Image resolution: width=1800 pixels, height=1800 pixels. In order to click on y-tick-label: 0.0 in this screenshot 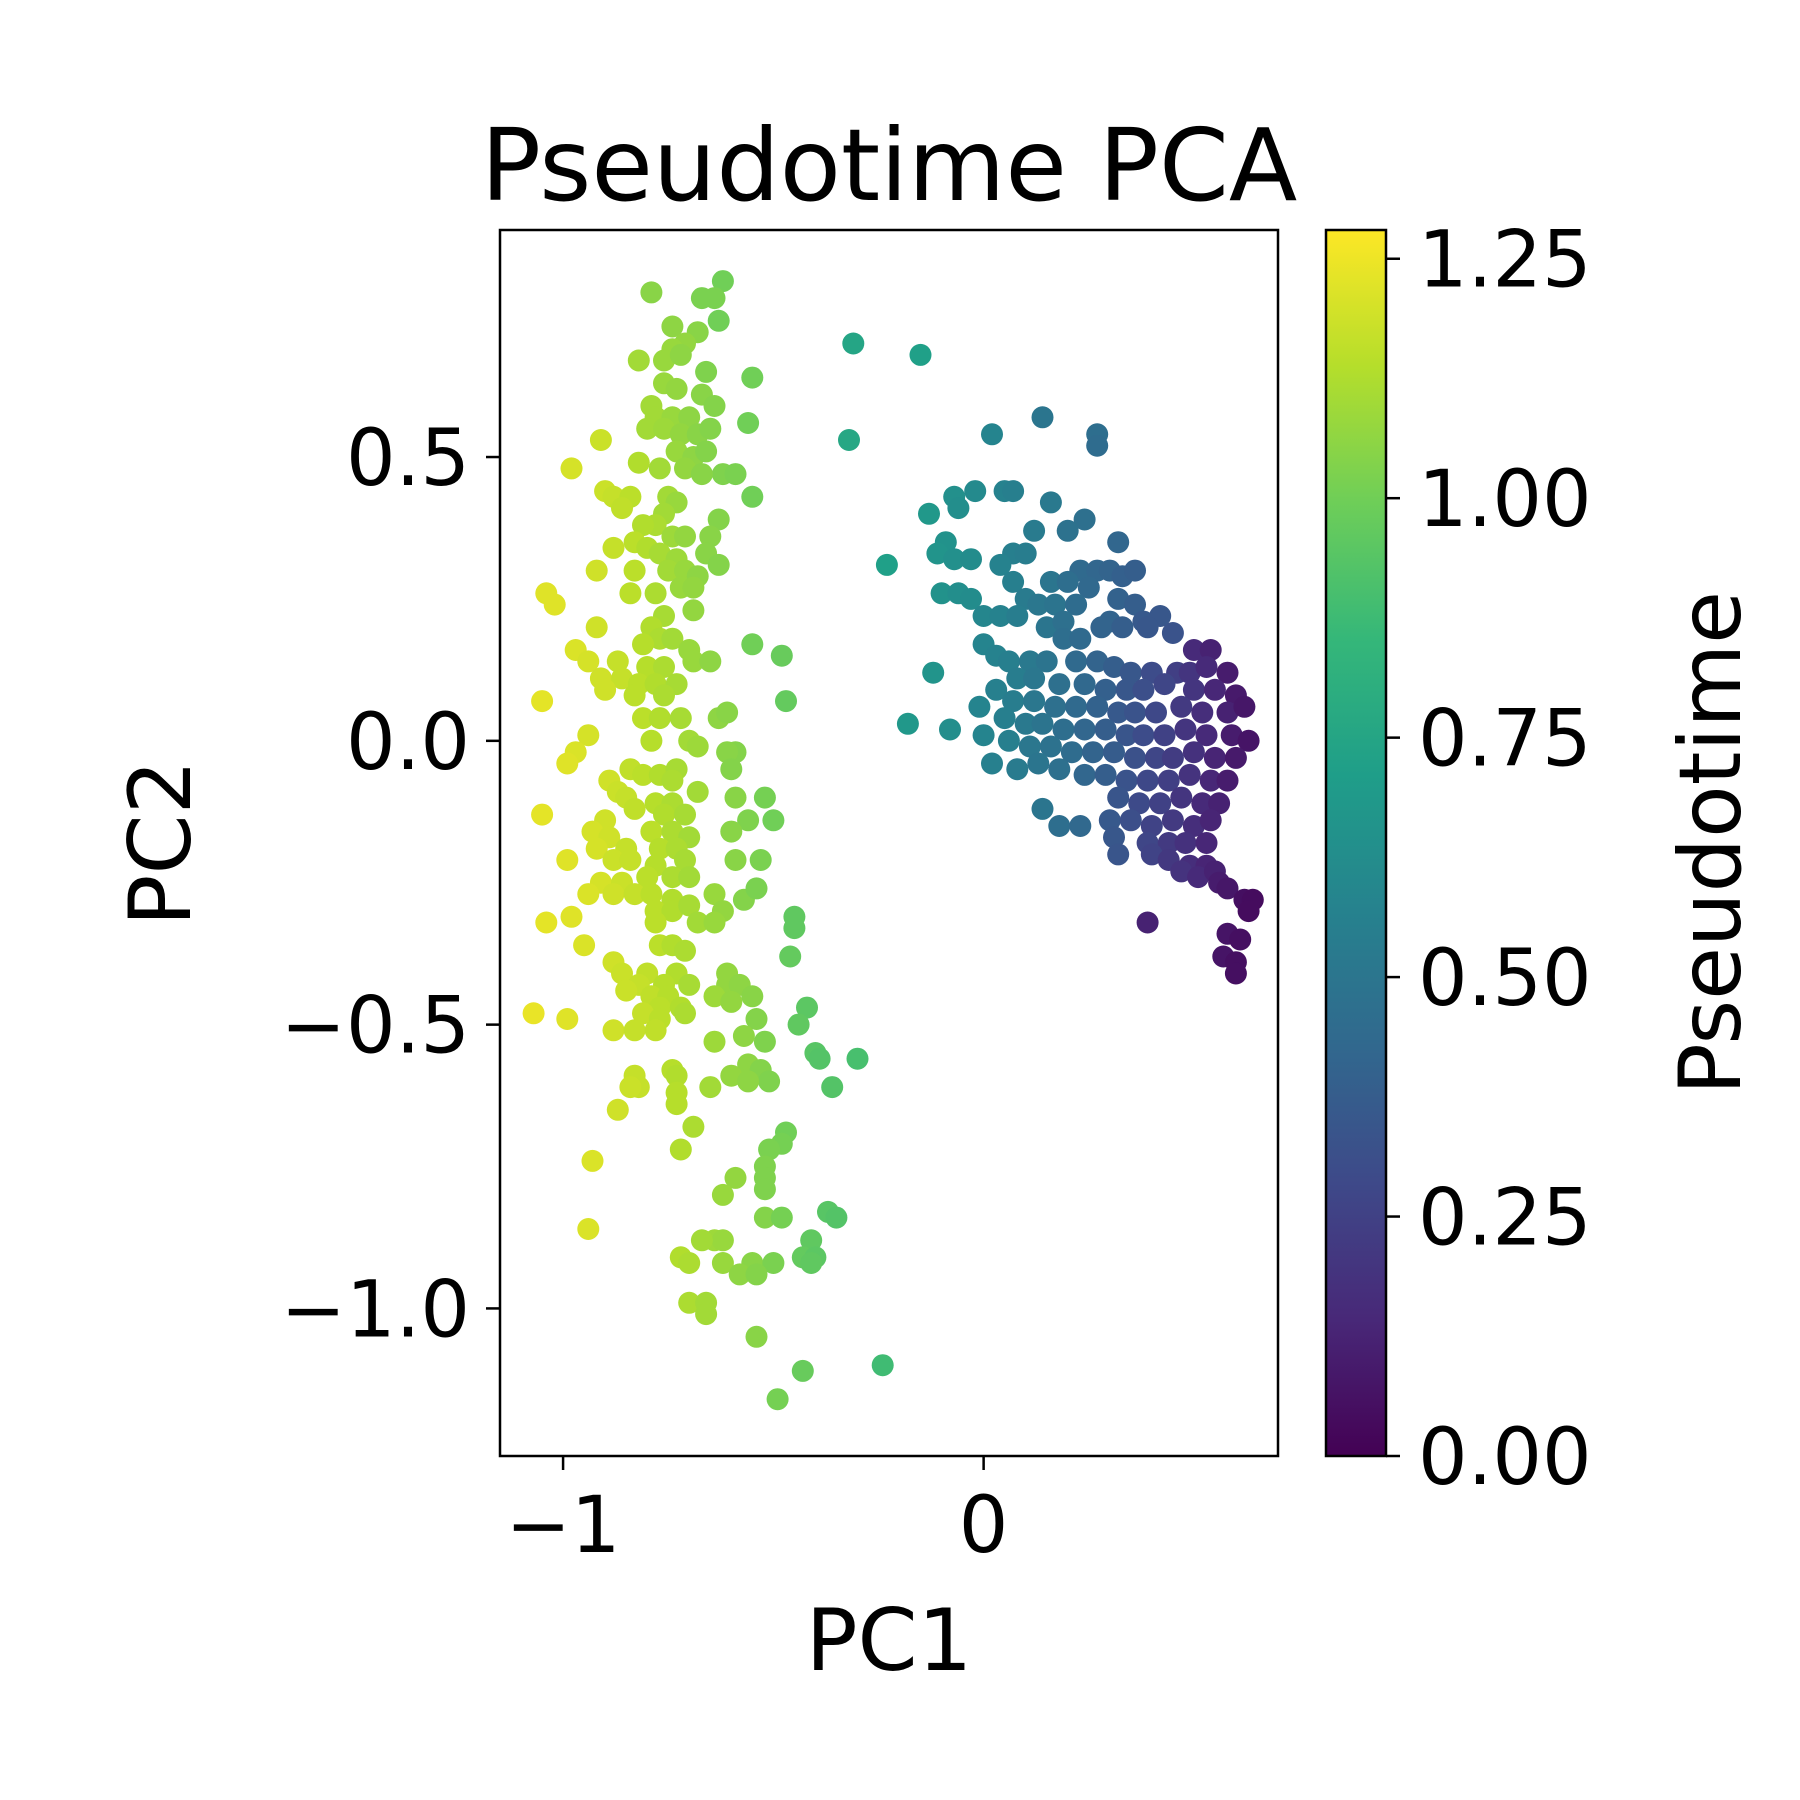, I will do `click(408, 743)`.